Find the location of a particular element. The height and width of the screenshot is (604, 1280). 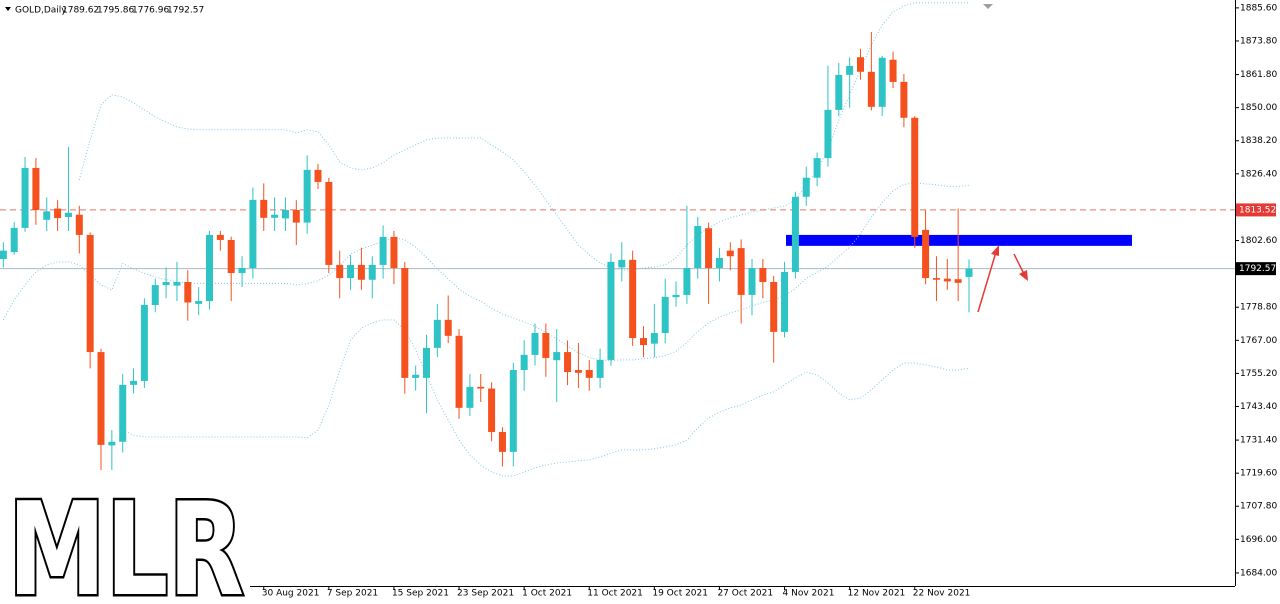

watermark-backdrop is located at coordinates (125, 537).